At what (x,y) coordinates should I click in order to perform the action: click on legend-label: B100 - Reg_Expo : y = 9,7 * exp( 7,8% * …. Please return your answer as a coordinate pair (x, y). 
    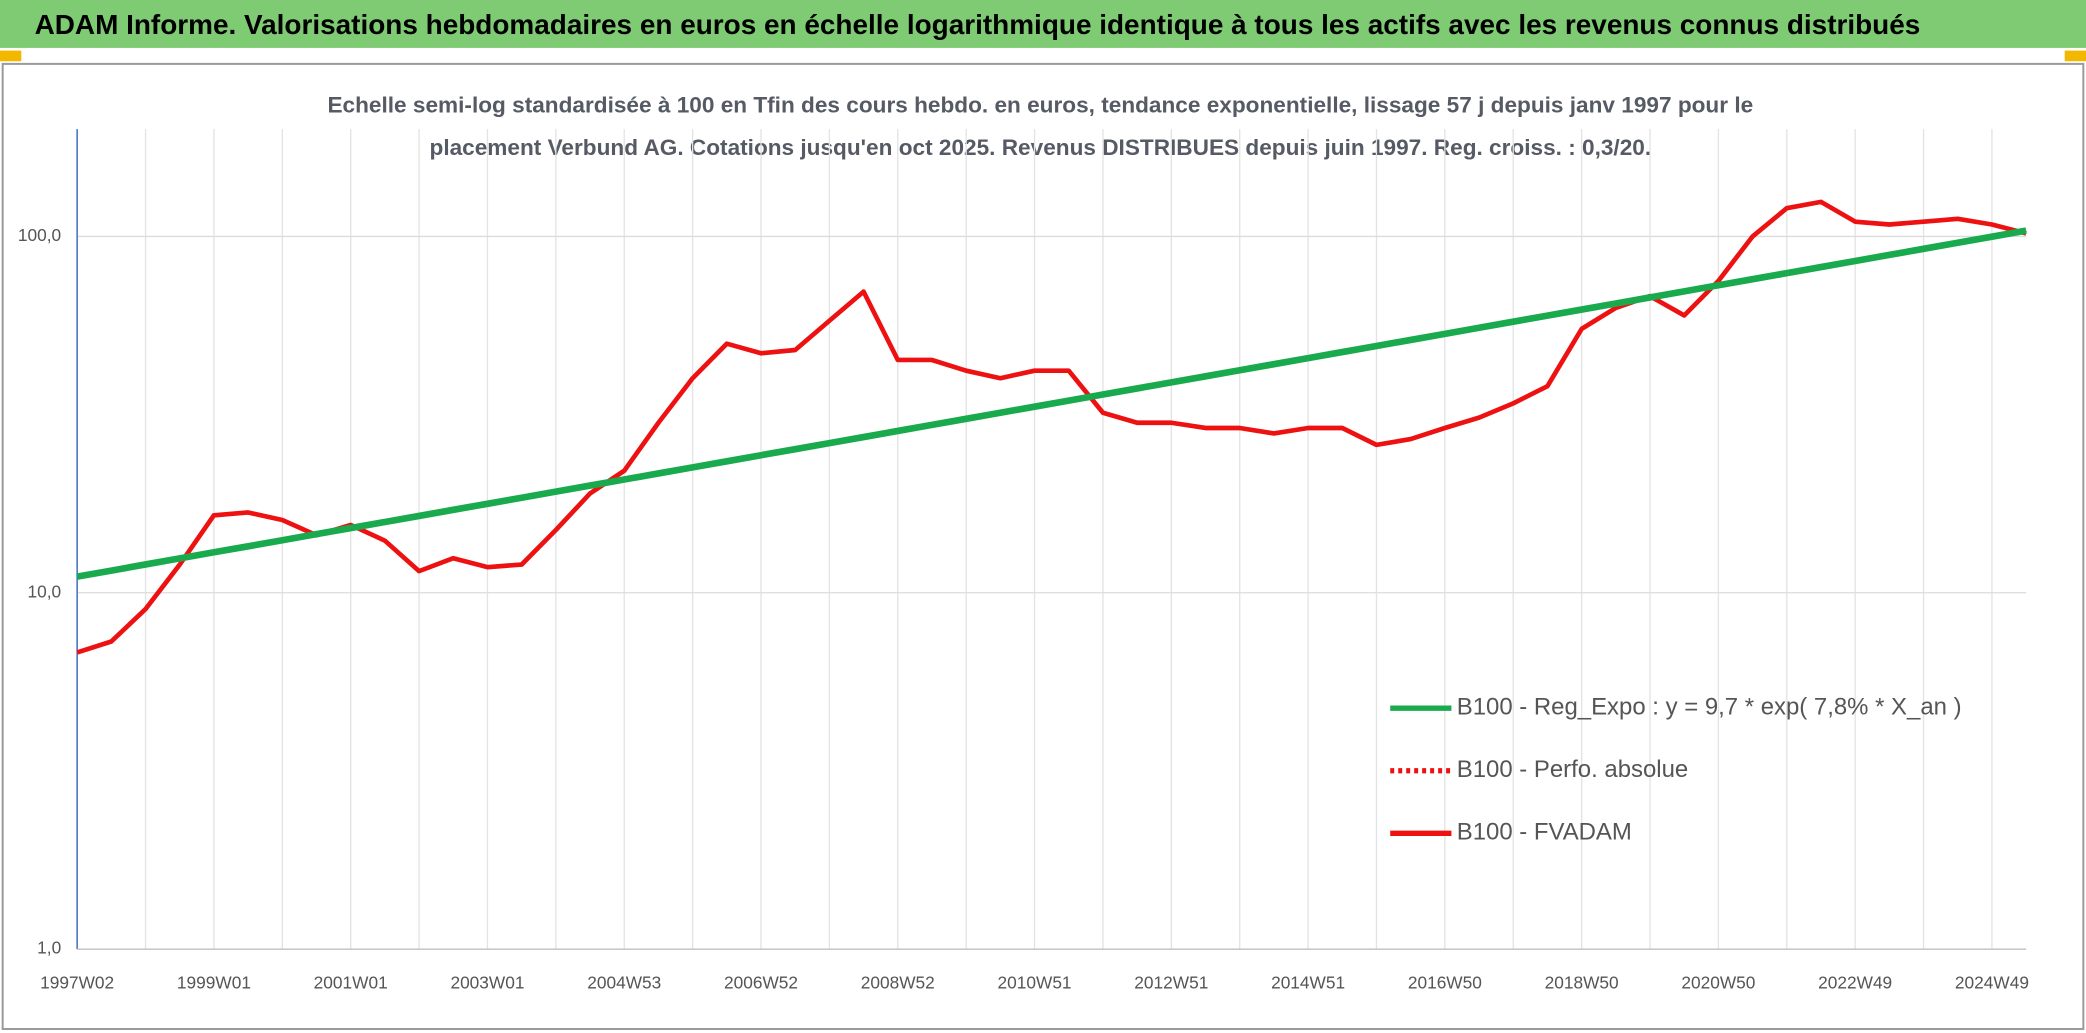
    Looking at the image, I should click on (1709, 707).